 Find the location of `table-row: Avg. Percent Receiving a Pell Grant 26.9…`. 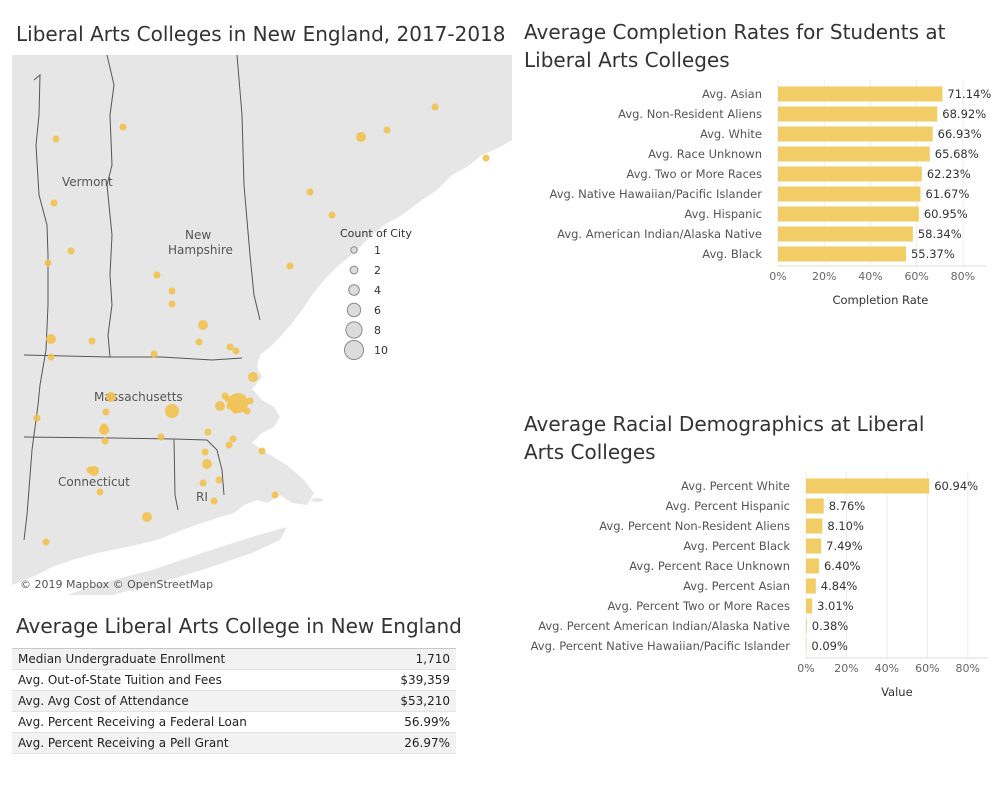

table-row: Avg. Percent Receiving a Pell Grant 26.9… is located at coordinates (234, 743).